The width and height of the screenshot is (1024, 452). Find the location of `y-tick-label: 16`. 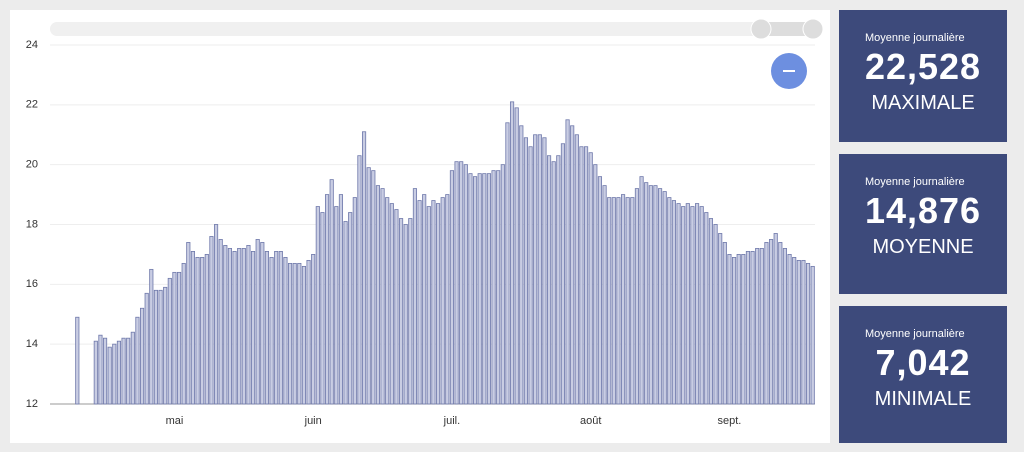

y-tick-label: 16 is located at coordinates (32, 284).